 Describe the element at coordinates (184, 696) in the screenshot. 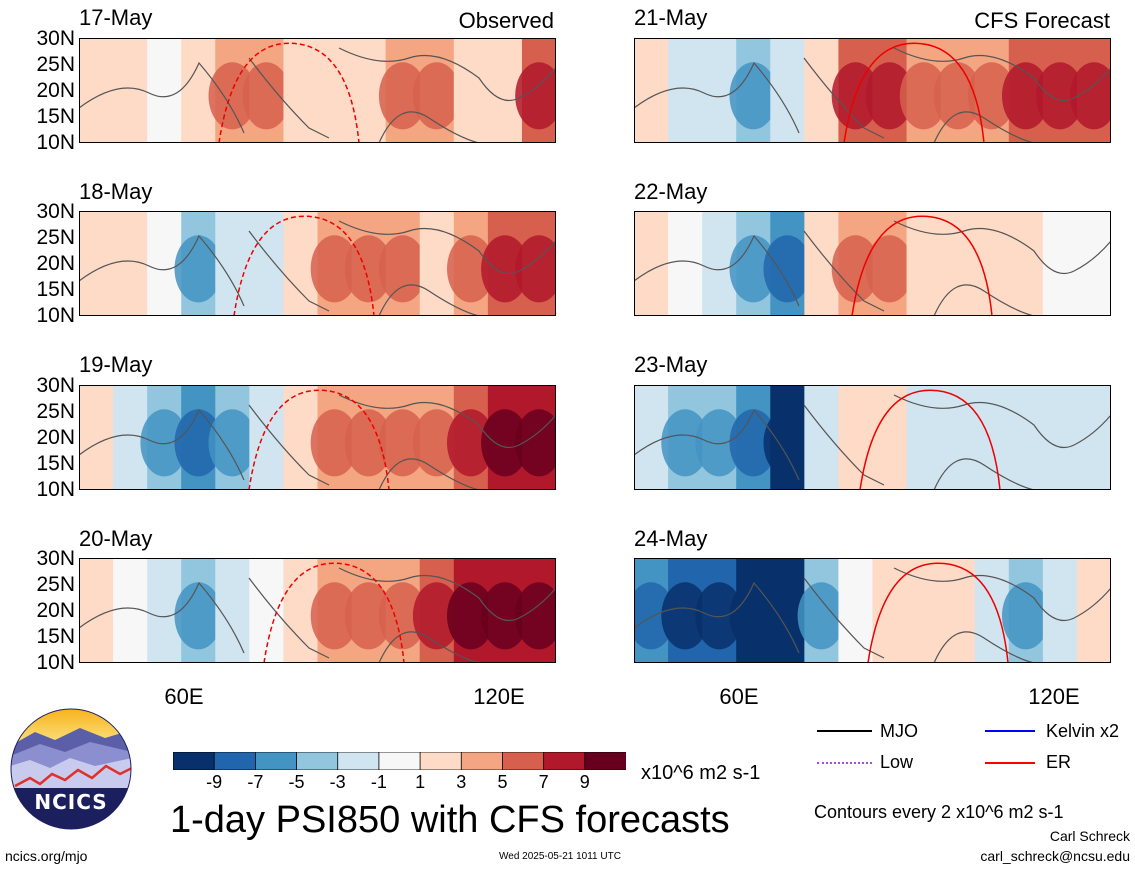

I see `lon-label: 60E` at that location.